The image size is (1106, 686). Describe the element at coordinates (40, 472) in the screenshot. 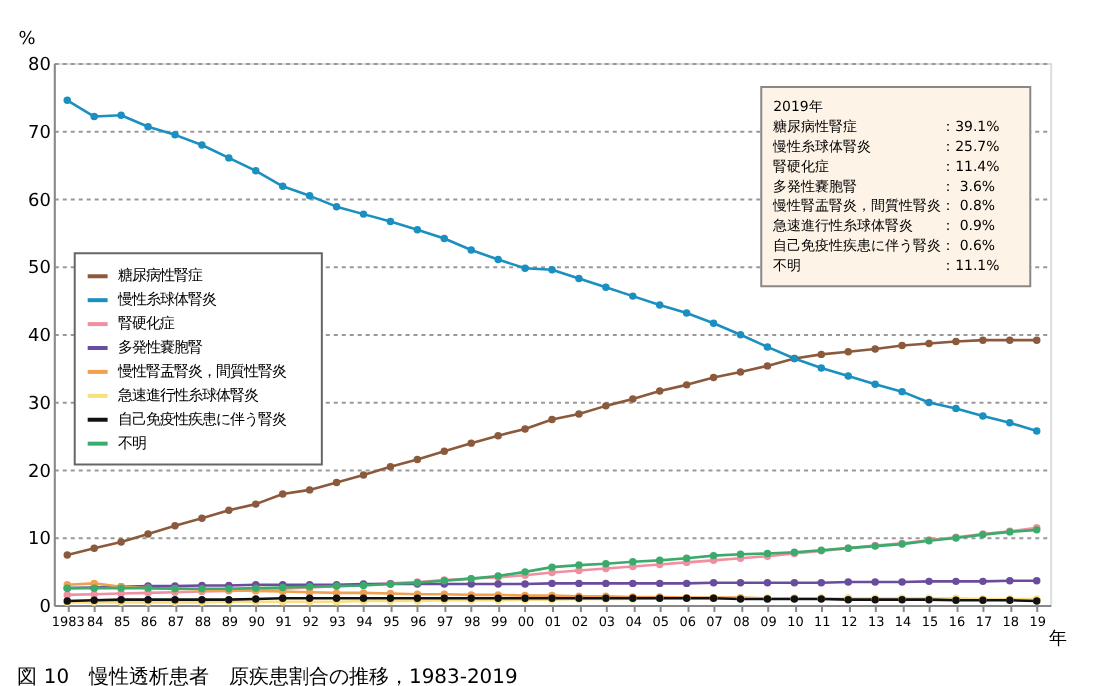

I see `y-tick-label: 20` at that location.